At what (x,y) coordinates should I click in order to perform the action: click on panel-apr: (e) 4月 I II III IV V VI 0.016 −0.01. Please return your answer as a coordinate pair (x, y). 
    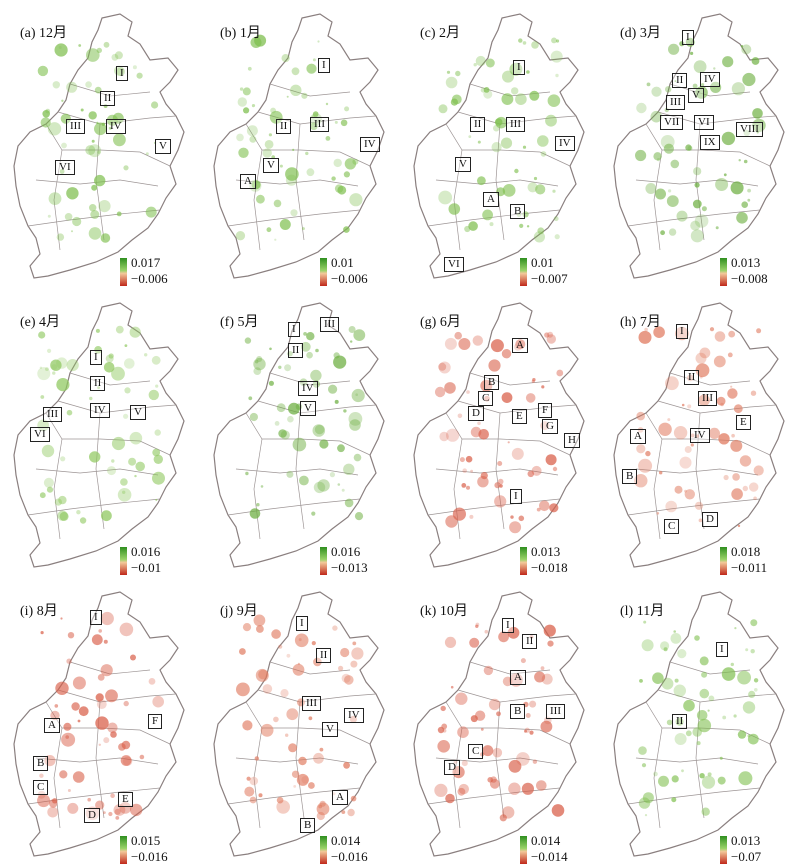
    Looking at the image, I should click on (100, 433).